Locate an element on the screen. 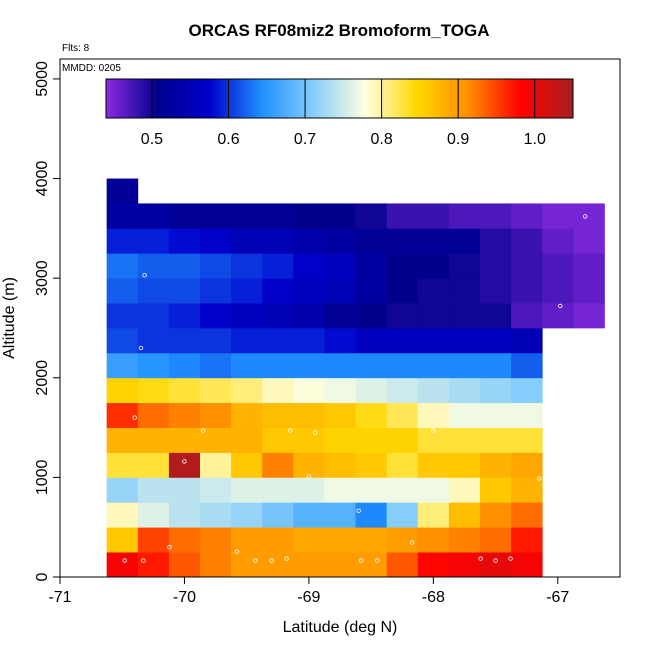 The height and width of the screenshot is (650, 650). y-axis-label: Altitude (m) is located at coordinates (9, 318).